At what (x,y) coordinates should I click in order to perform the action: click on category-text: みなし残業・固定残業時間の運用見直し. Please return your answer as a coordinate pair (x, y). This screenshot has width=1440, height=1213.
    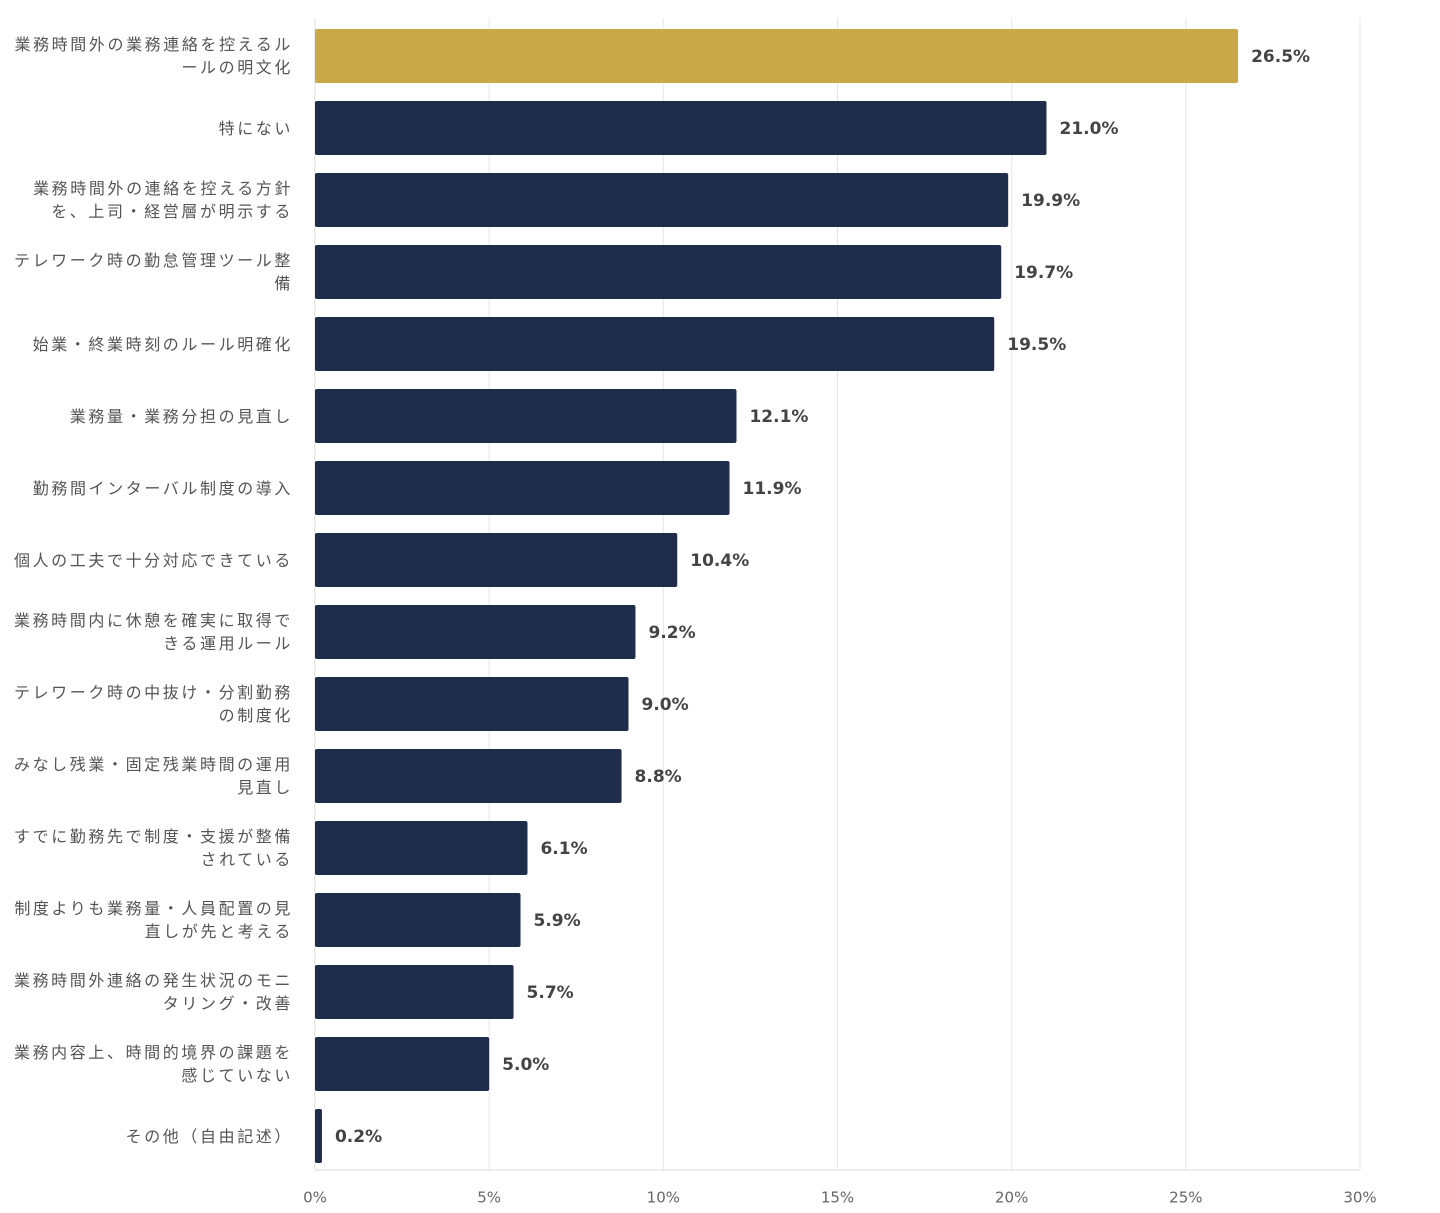
    Looking at the image, I should click on (153, 776).